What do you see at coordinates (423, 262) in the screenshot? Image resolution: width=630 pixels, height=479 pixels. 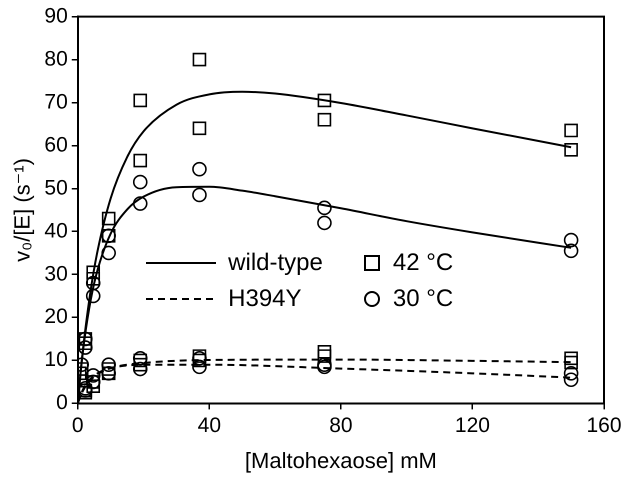 I see `legend-label: 42 °C` at bounding box center [423, 262].